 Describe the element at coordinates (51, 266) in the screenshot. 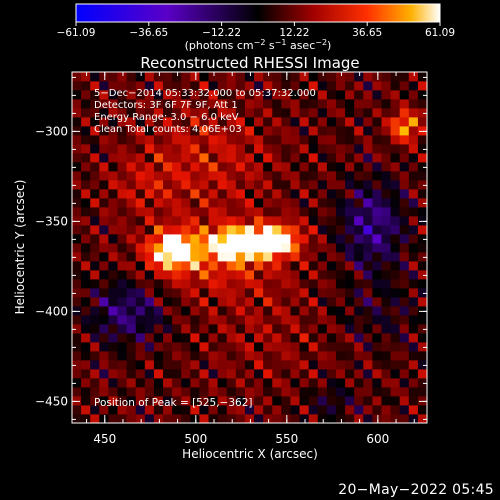

I see `y-tick-labels: −300−350−400−450` at that location.